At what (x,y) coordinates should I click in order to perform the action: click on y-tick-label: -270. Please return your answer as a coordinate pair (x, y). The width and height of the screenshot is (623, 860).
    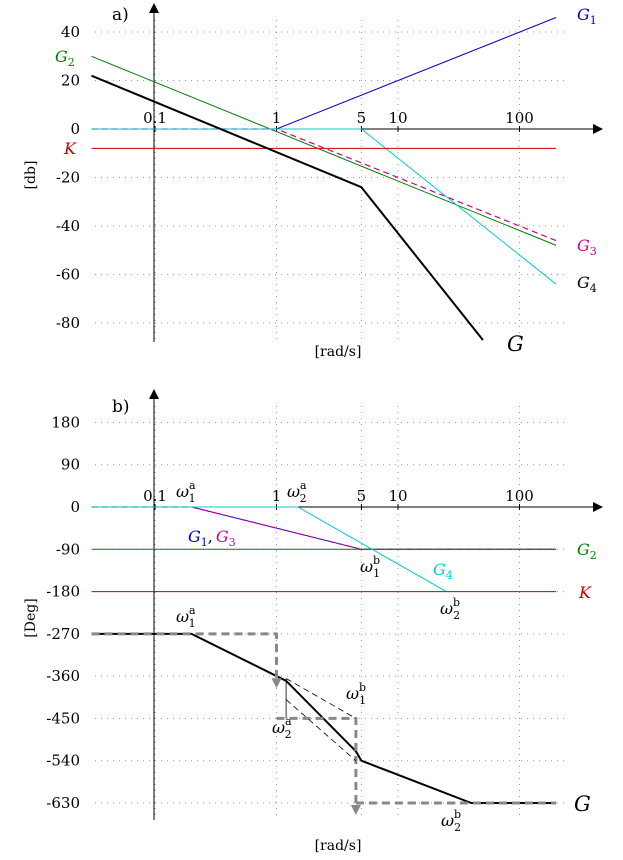
    Looking at the image, I should click on (63, 634).